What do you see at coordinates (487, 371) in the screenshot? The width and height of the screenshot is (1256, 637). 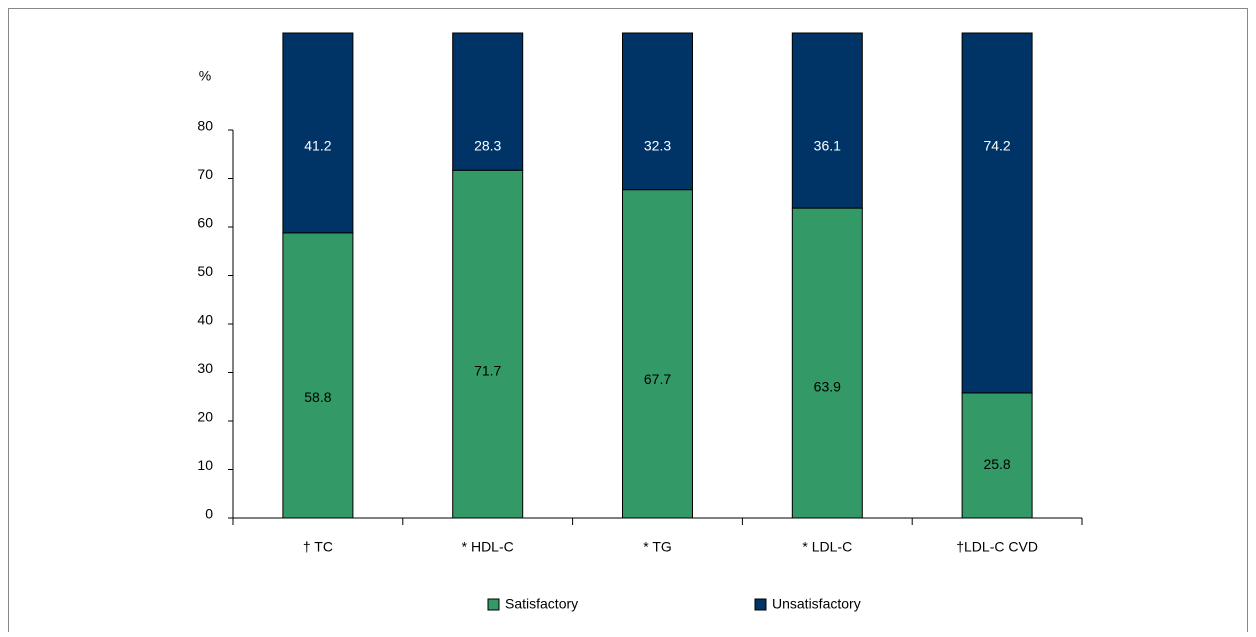 I see `value-label: 71.7` at bounding box center [487, 371].